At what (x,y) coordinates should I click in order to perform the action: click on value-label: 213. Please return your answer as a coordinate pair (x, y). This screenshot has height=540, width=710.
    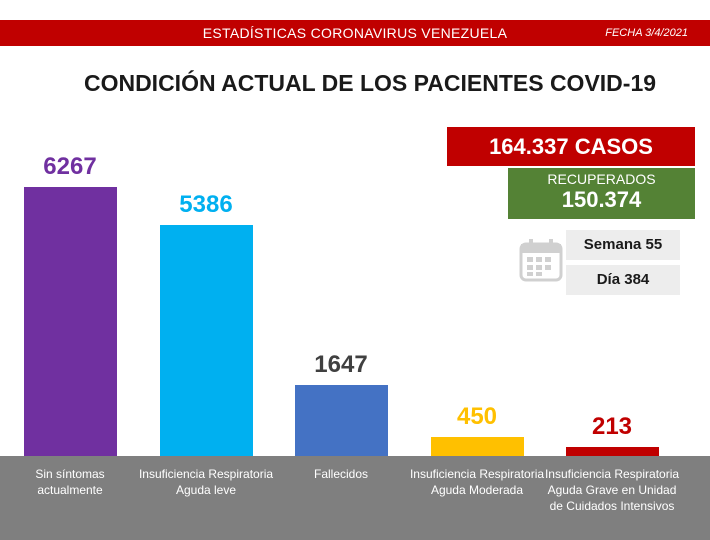
    Looking at the image, I should click on (612, 426).